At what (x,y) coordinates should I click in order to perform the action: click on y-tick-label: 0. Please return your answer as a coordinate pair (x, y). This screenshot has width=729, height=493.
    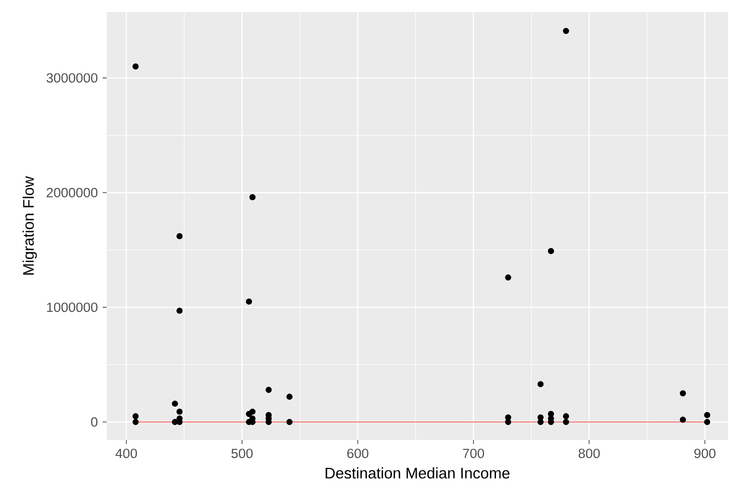
    Looking at the image, I should click on (94, 422).